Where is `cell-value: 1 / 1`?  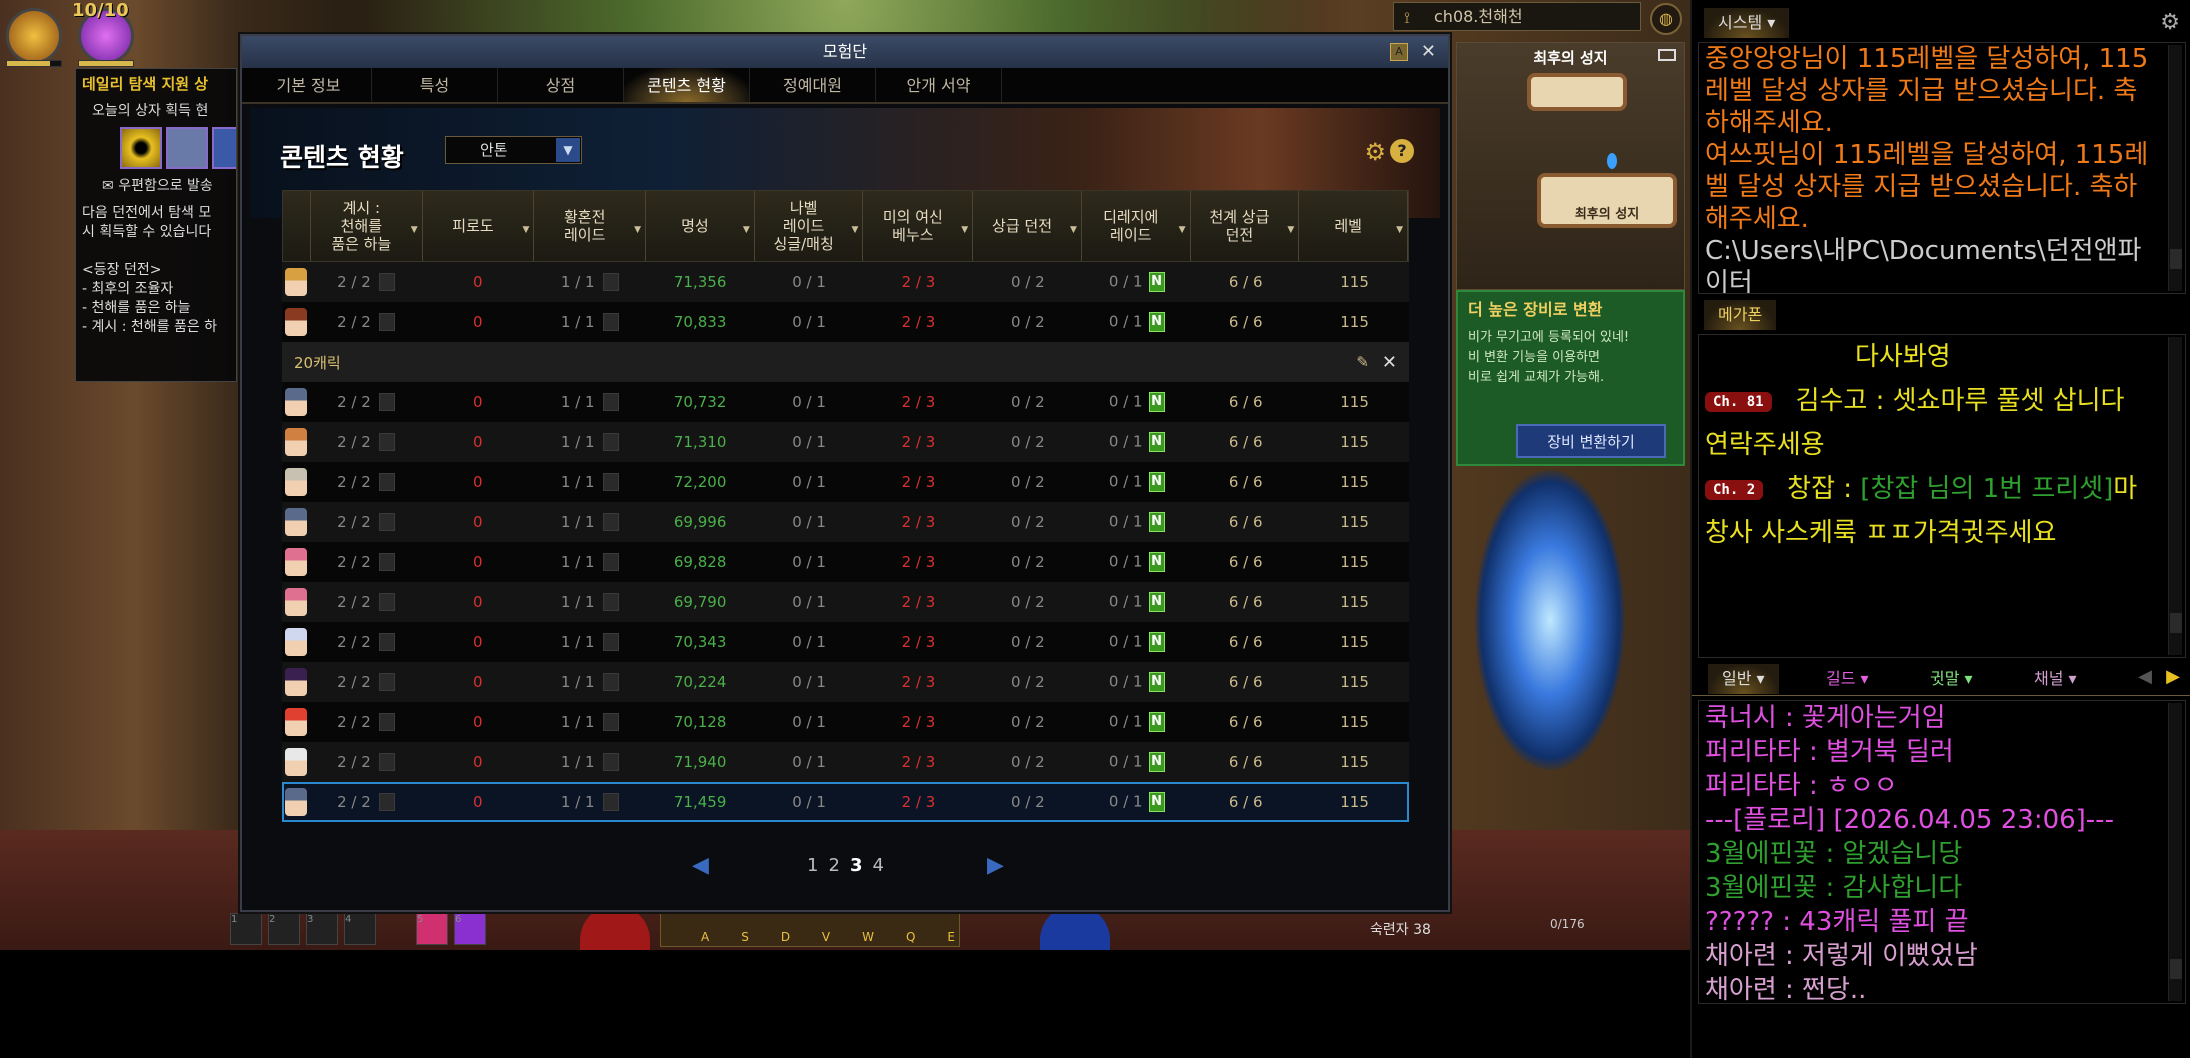 cell-value: 1 / 1 is located at coordinates (577, 281).